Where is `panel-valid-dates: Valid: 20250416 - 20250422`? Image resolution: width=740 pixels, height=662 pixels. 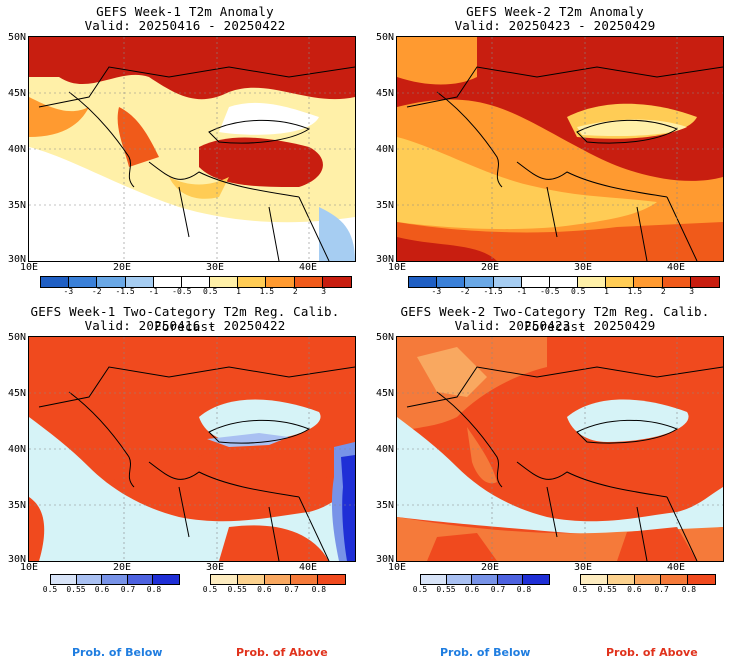
panel-valid-dates: Valid: 20250416 - 20250422 is located at coordinates (185, 25).